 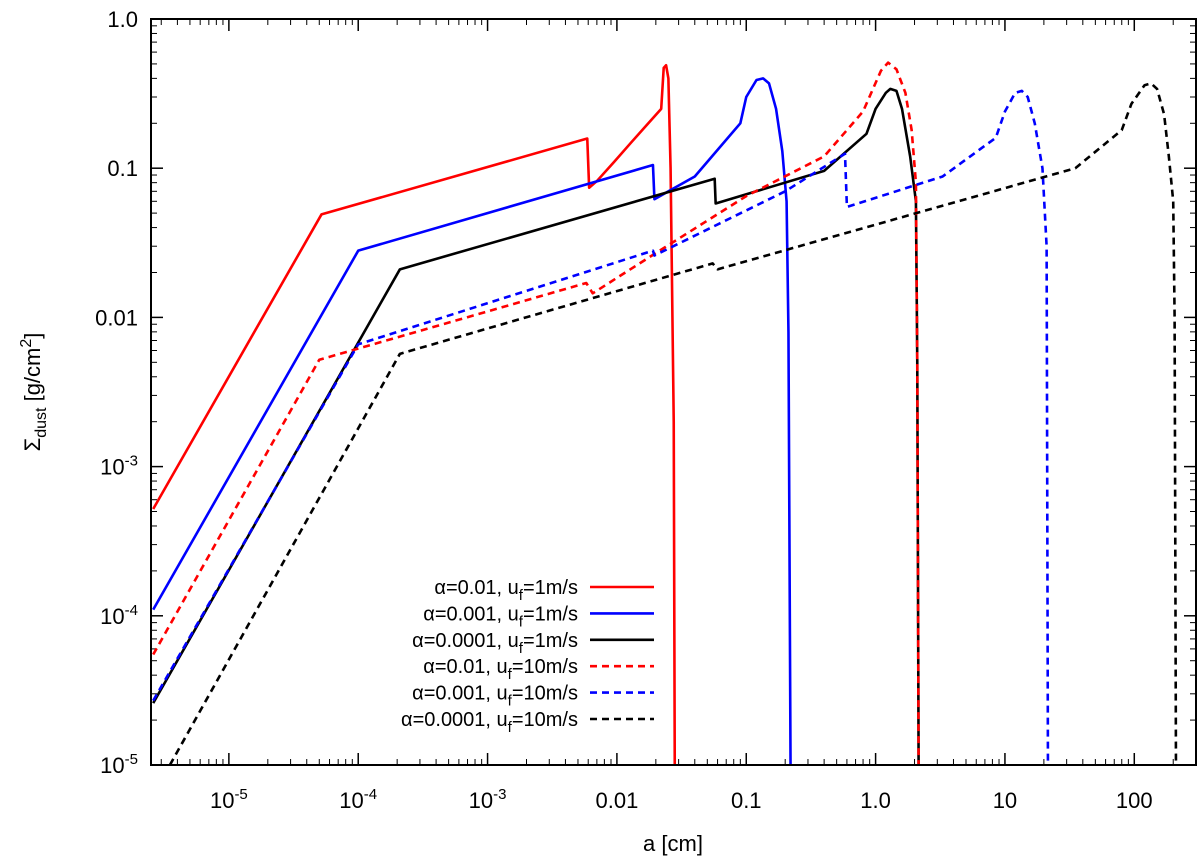 What do you see at coordinates (26, 343) in the screenshot?
I see `y-axis-label-sup: 2` at bounding box center [26, 343].